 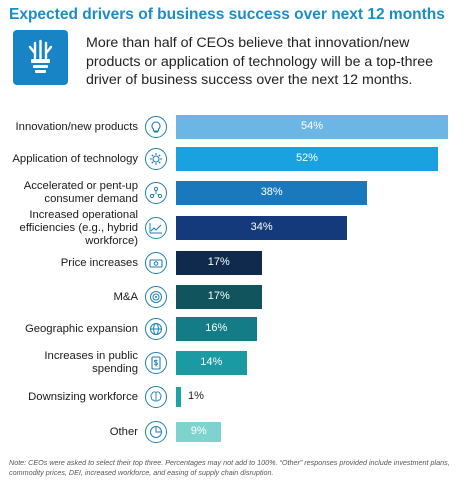 I want to click on category-label: Geographic expansion, so click(x=81, y=328).